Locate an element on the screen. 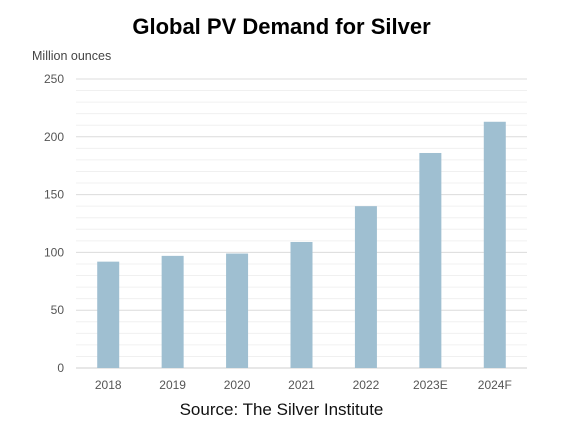 This screenshot has width=563, height=438. bar-2023E is located at coordinates (430, 260).